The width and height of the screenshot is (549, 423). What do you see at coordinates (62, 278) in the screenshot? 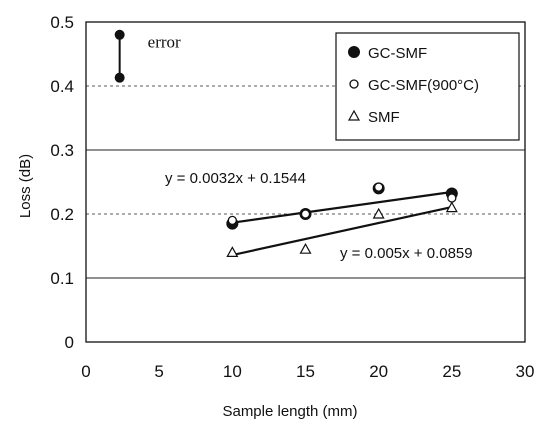
I see `y-tick-label: 0.1` at bounding box center [62, 278].